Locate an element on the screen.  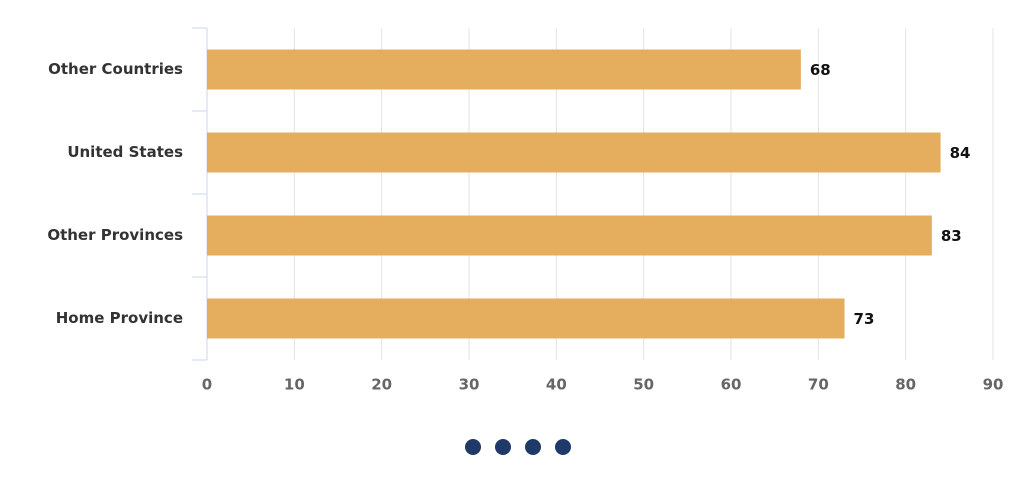
x-tick-label: 70 is located at coordinates (818, 385).